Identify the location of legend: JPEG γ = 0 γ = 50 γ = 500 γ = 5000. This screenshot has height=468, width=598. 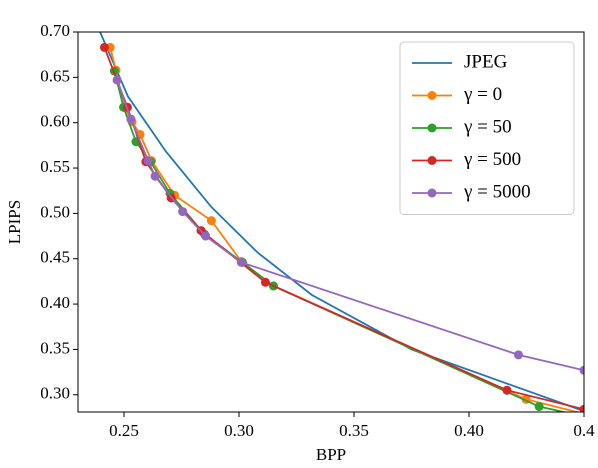
(487, 128).